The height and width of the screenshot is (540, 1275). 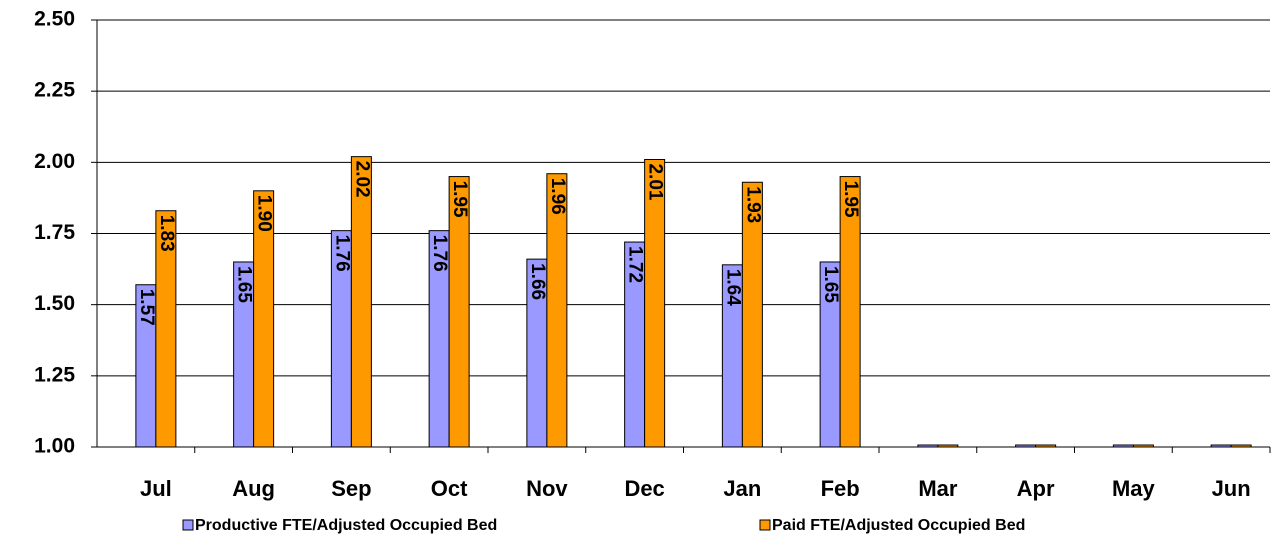 What do you see at coordinates (166, 233) in the screenshot?
I see `data-label: 1.83` at bounding box center [166, 233].